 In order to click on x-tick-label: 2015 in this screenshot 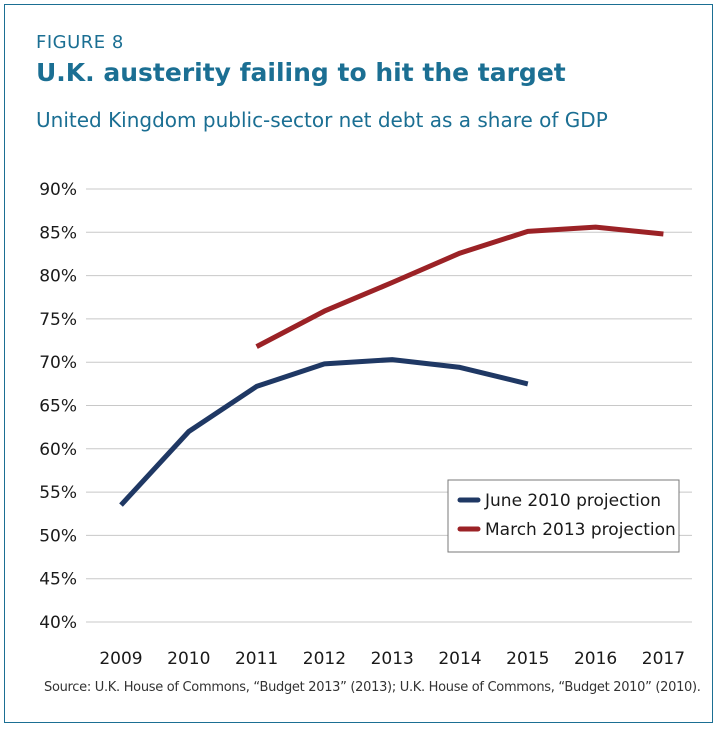, I will do `click(527, 659)`.